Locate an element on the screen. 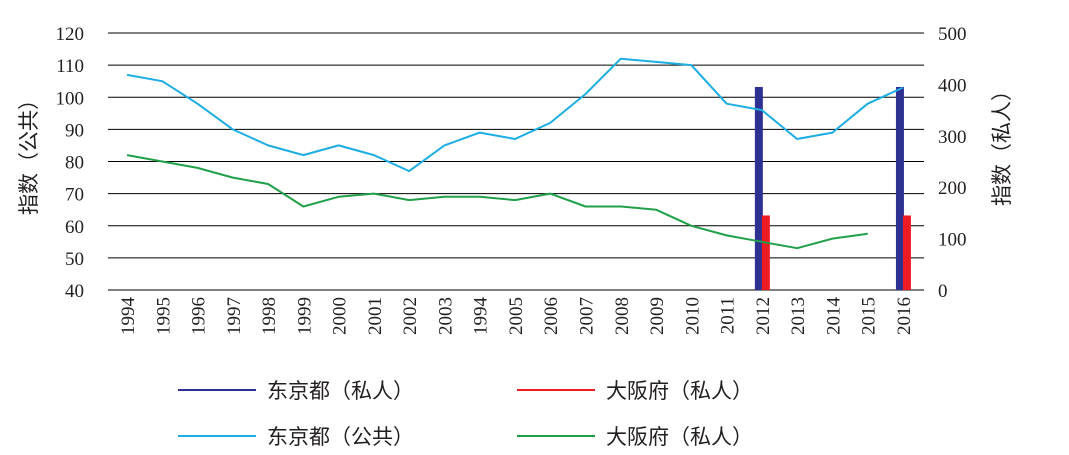 Image resolution: width=1069 pixels, height=455 pixels. left-tick-label: 90 is located at coordinates (74, 130).